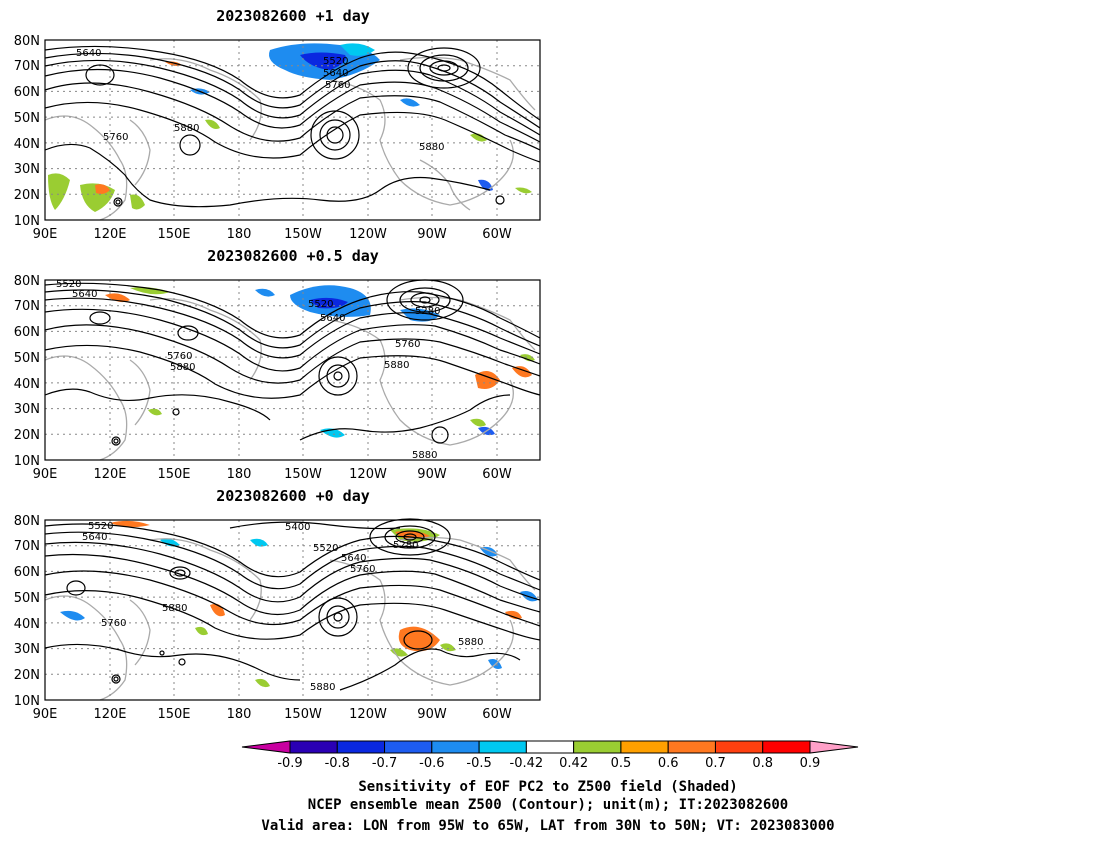 The width and height of the screenshot is (1100, 850). I want to click on lat-labels-panel-1: 80N 70N 60N 50N 40N 30N 20N 10N, so click(27, 131).